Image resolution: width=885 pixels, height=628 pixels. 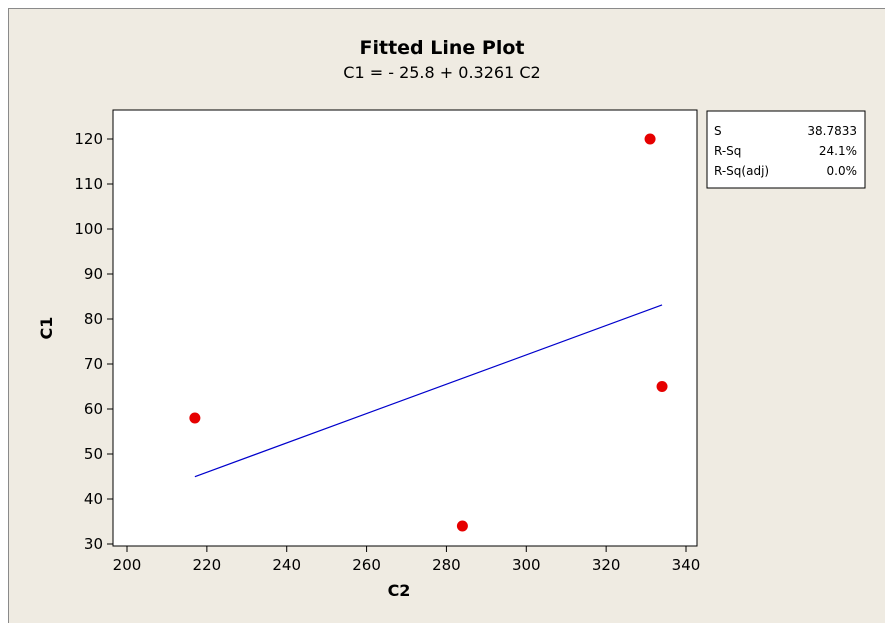 What do you see at coordinates (832, 131) in the screenshot?
I see `stat-value: 38.7833` at bounding box center [832, 131].